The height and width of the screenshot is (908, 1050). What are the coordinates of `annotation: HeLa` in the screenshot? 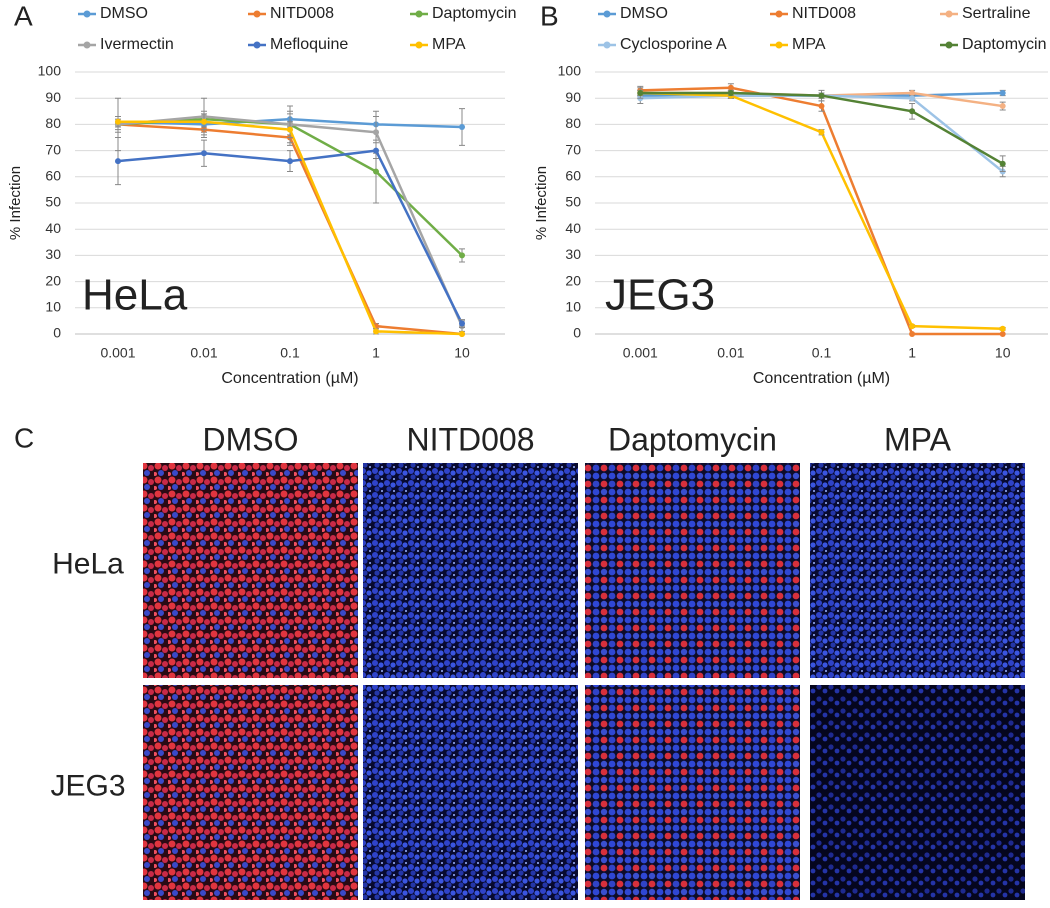 It's located at (135, 295).